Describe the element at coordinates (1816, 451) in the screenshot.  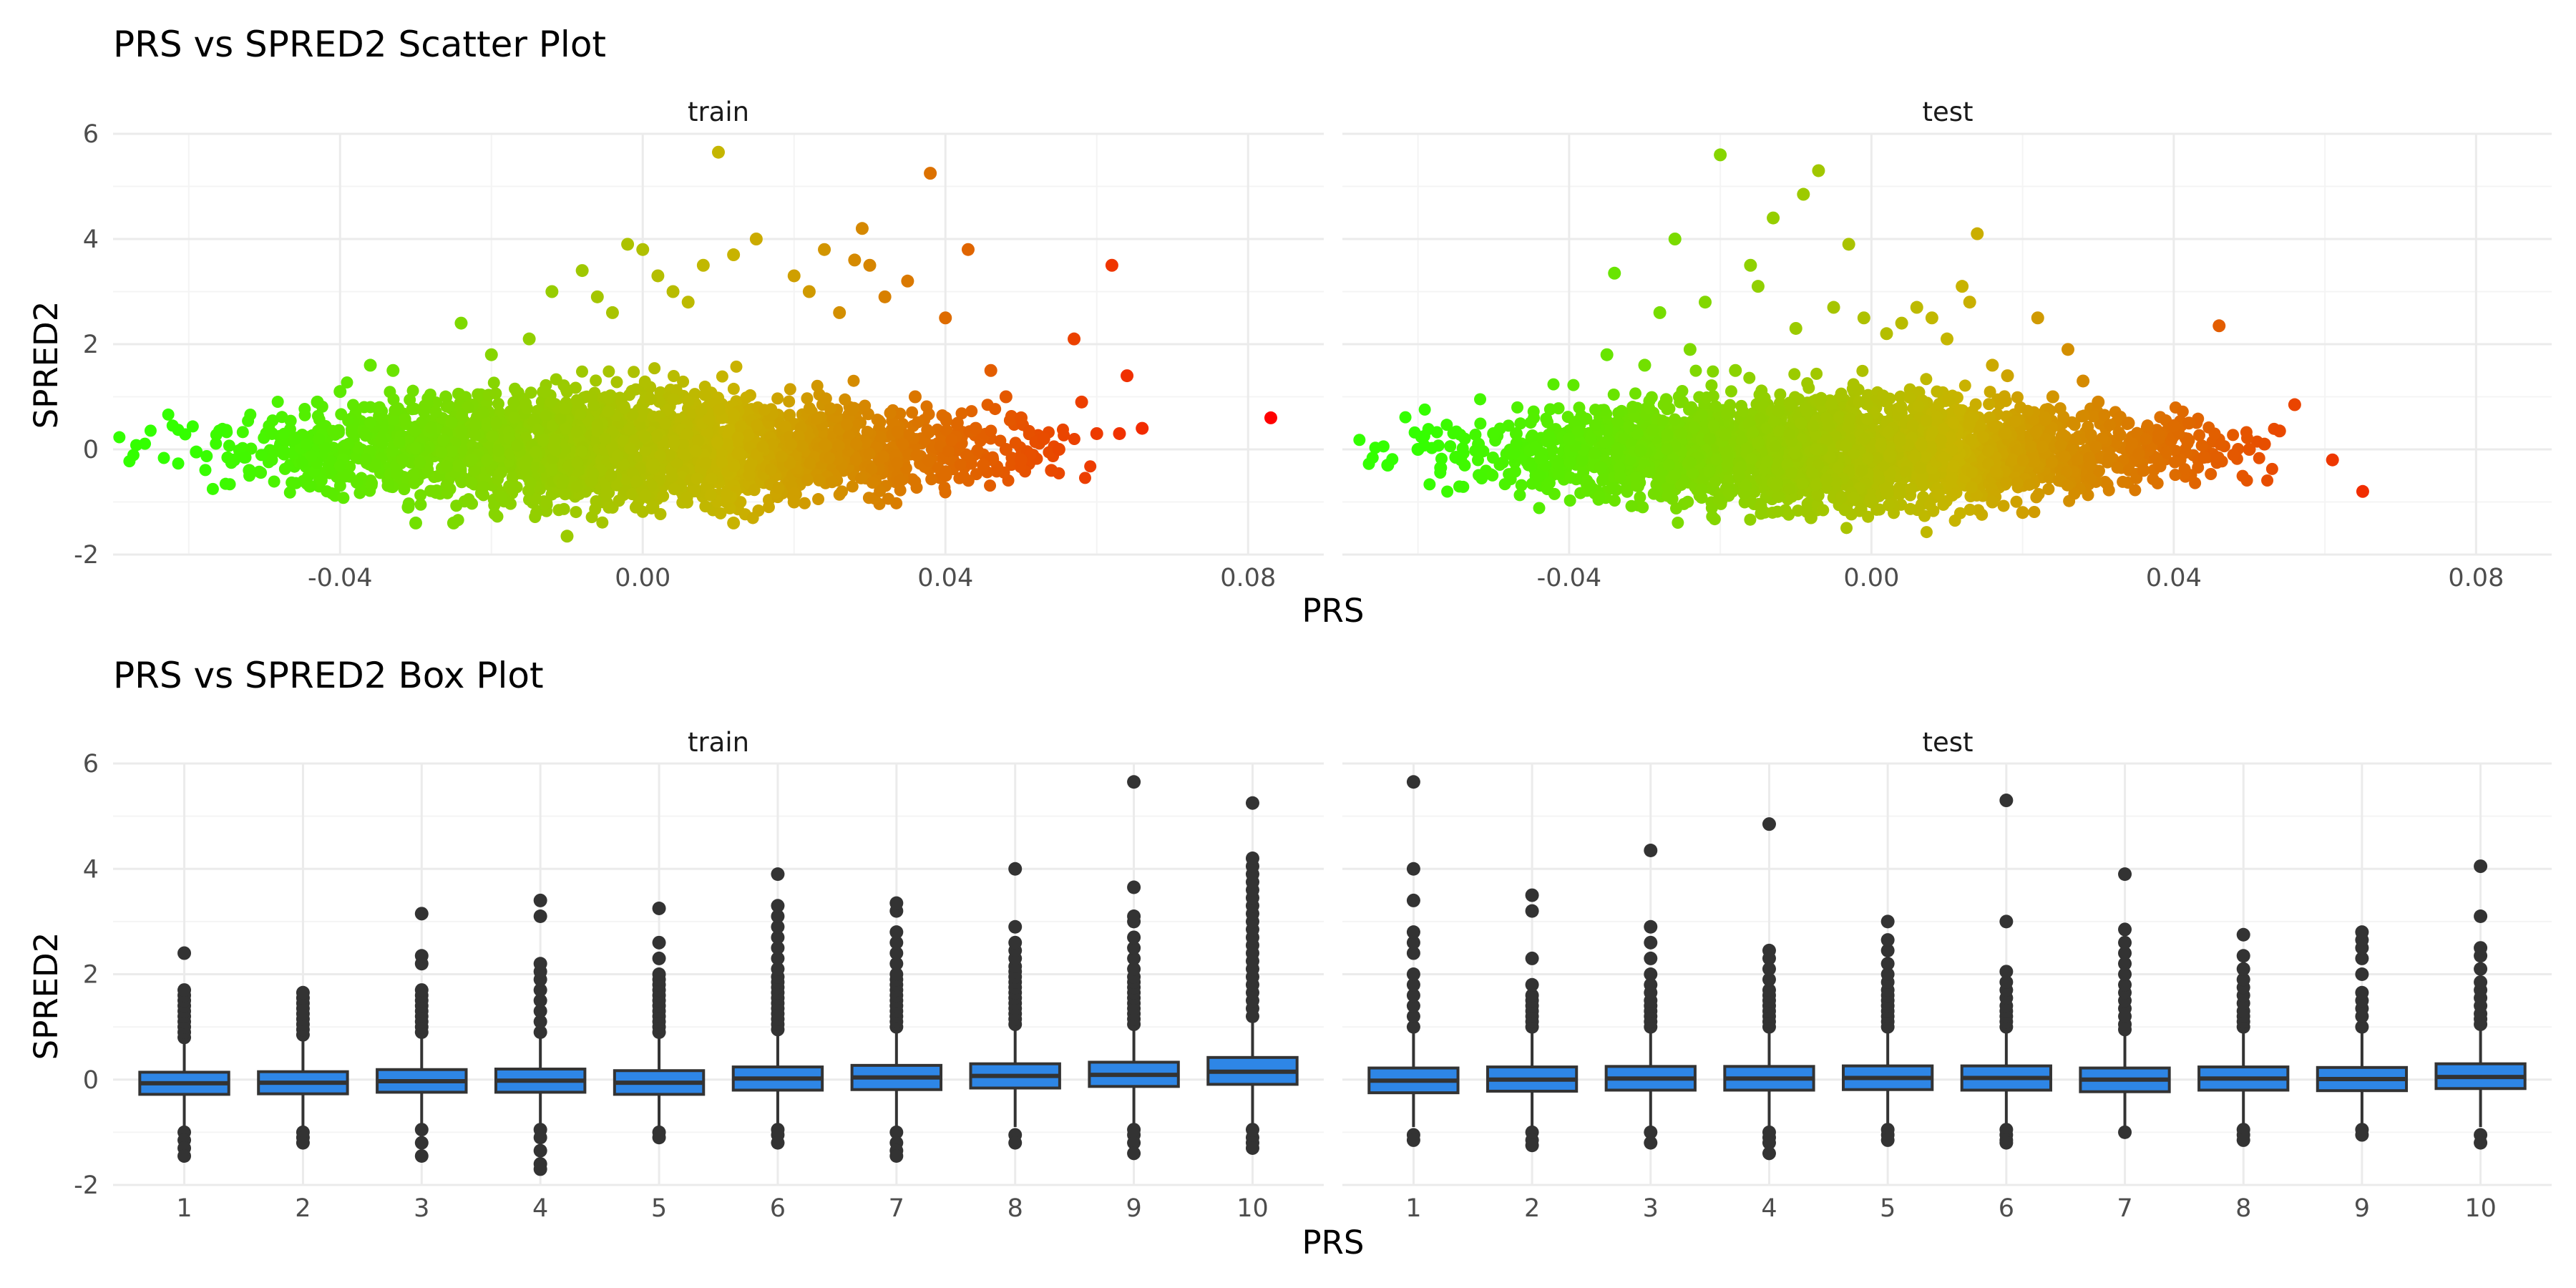
I see `scatter-point-cloud` at that location.